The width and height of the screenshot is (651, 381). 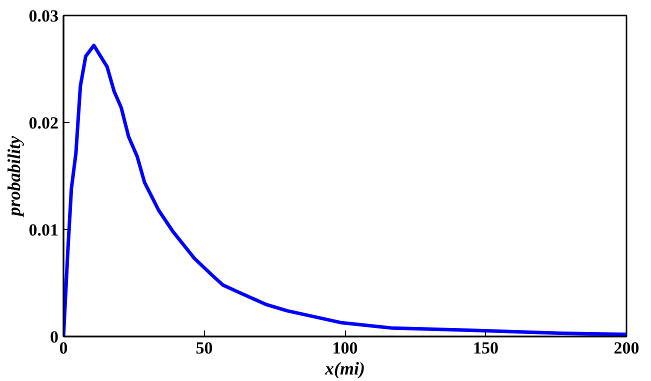 What do you see at coordinates (627, 348) in the screenshot?
I see `x-tick-label: 200` at bounding box center [627, 348].